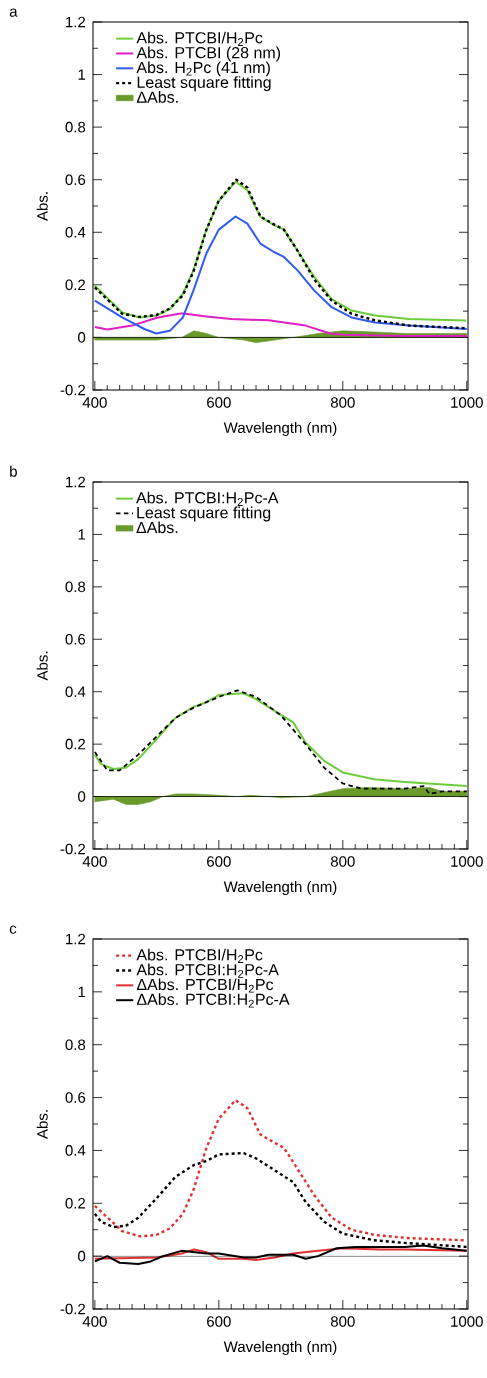  Describe the element at coordinates (208, 54) in the screenshot. I see `legend-label: Abs. PTCBI (28 nm)` at that location.